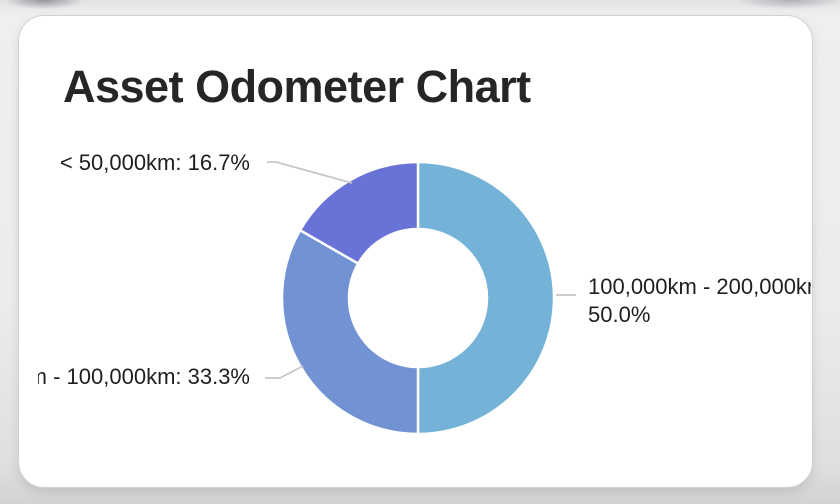 This screenshot has height=504, width=840. Describe the element at coordinates (284, 372) in the screenshot. I see `leader-line-bottom-left` at that location.